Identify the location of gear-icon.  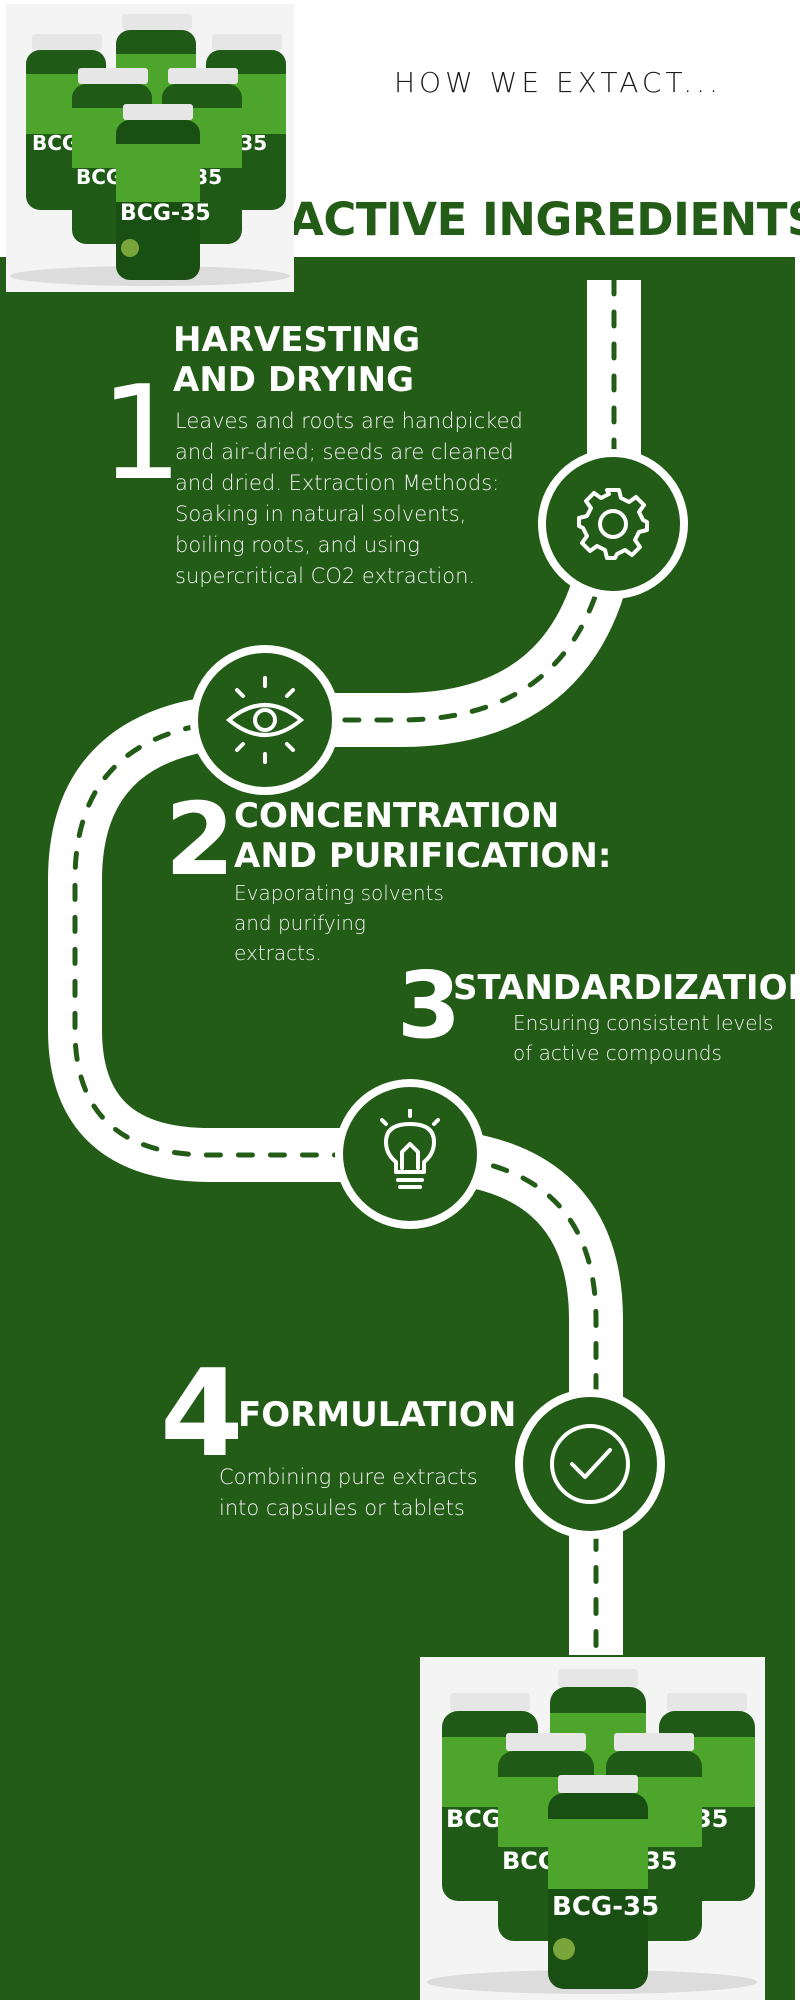
(613, 524).